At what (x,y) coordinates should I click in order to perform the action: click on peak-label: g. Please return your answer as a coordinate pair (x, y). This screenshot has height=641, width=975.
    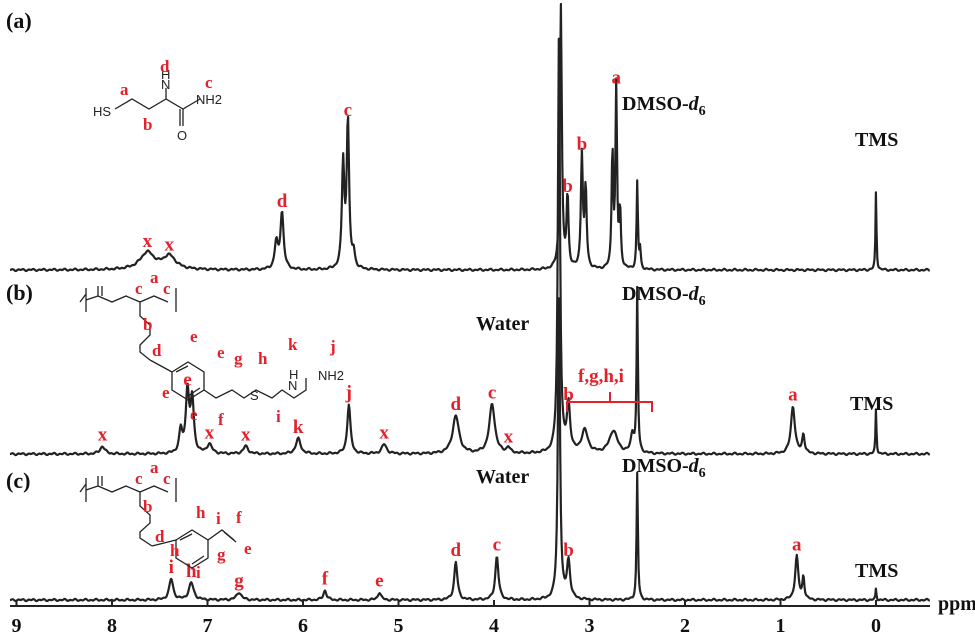
    Looking at the image, I should click on (239, 580).